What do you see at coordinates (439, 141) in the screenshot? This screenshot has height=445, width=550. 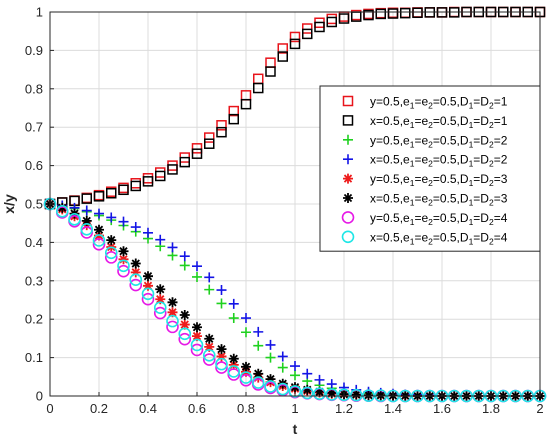 I see `legend-label: y=0.5,e1=e2=0.5,D1=D2=2` at bounding box center [439, 141].